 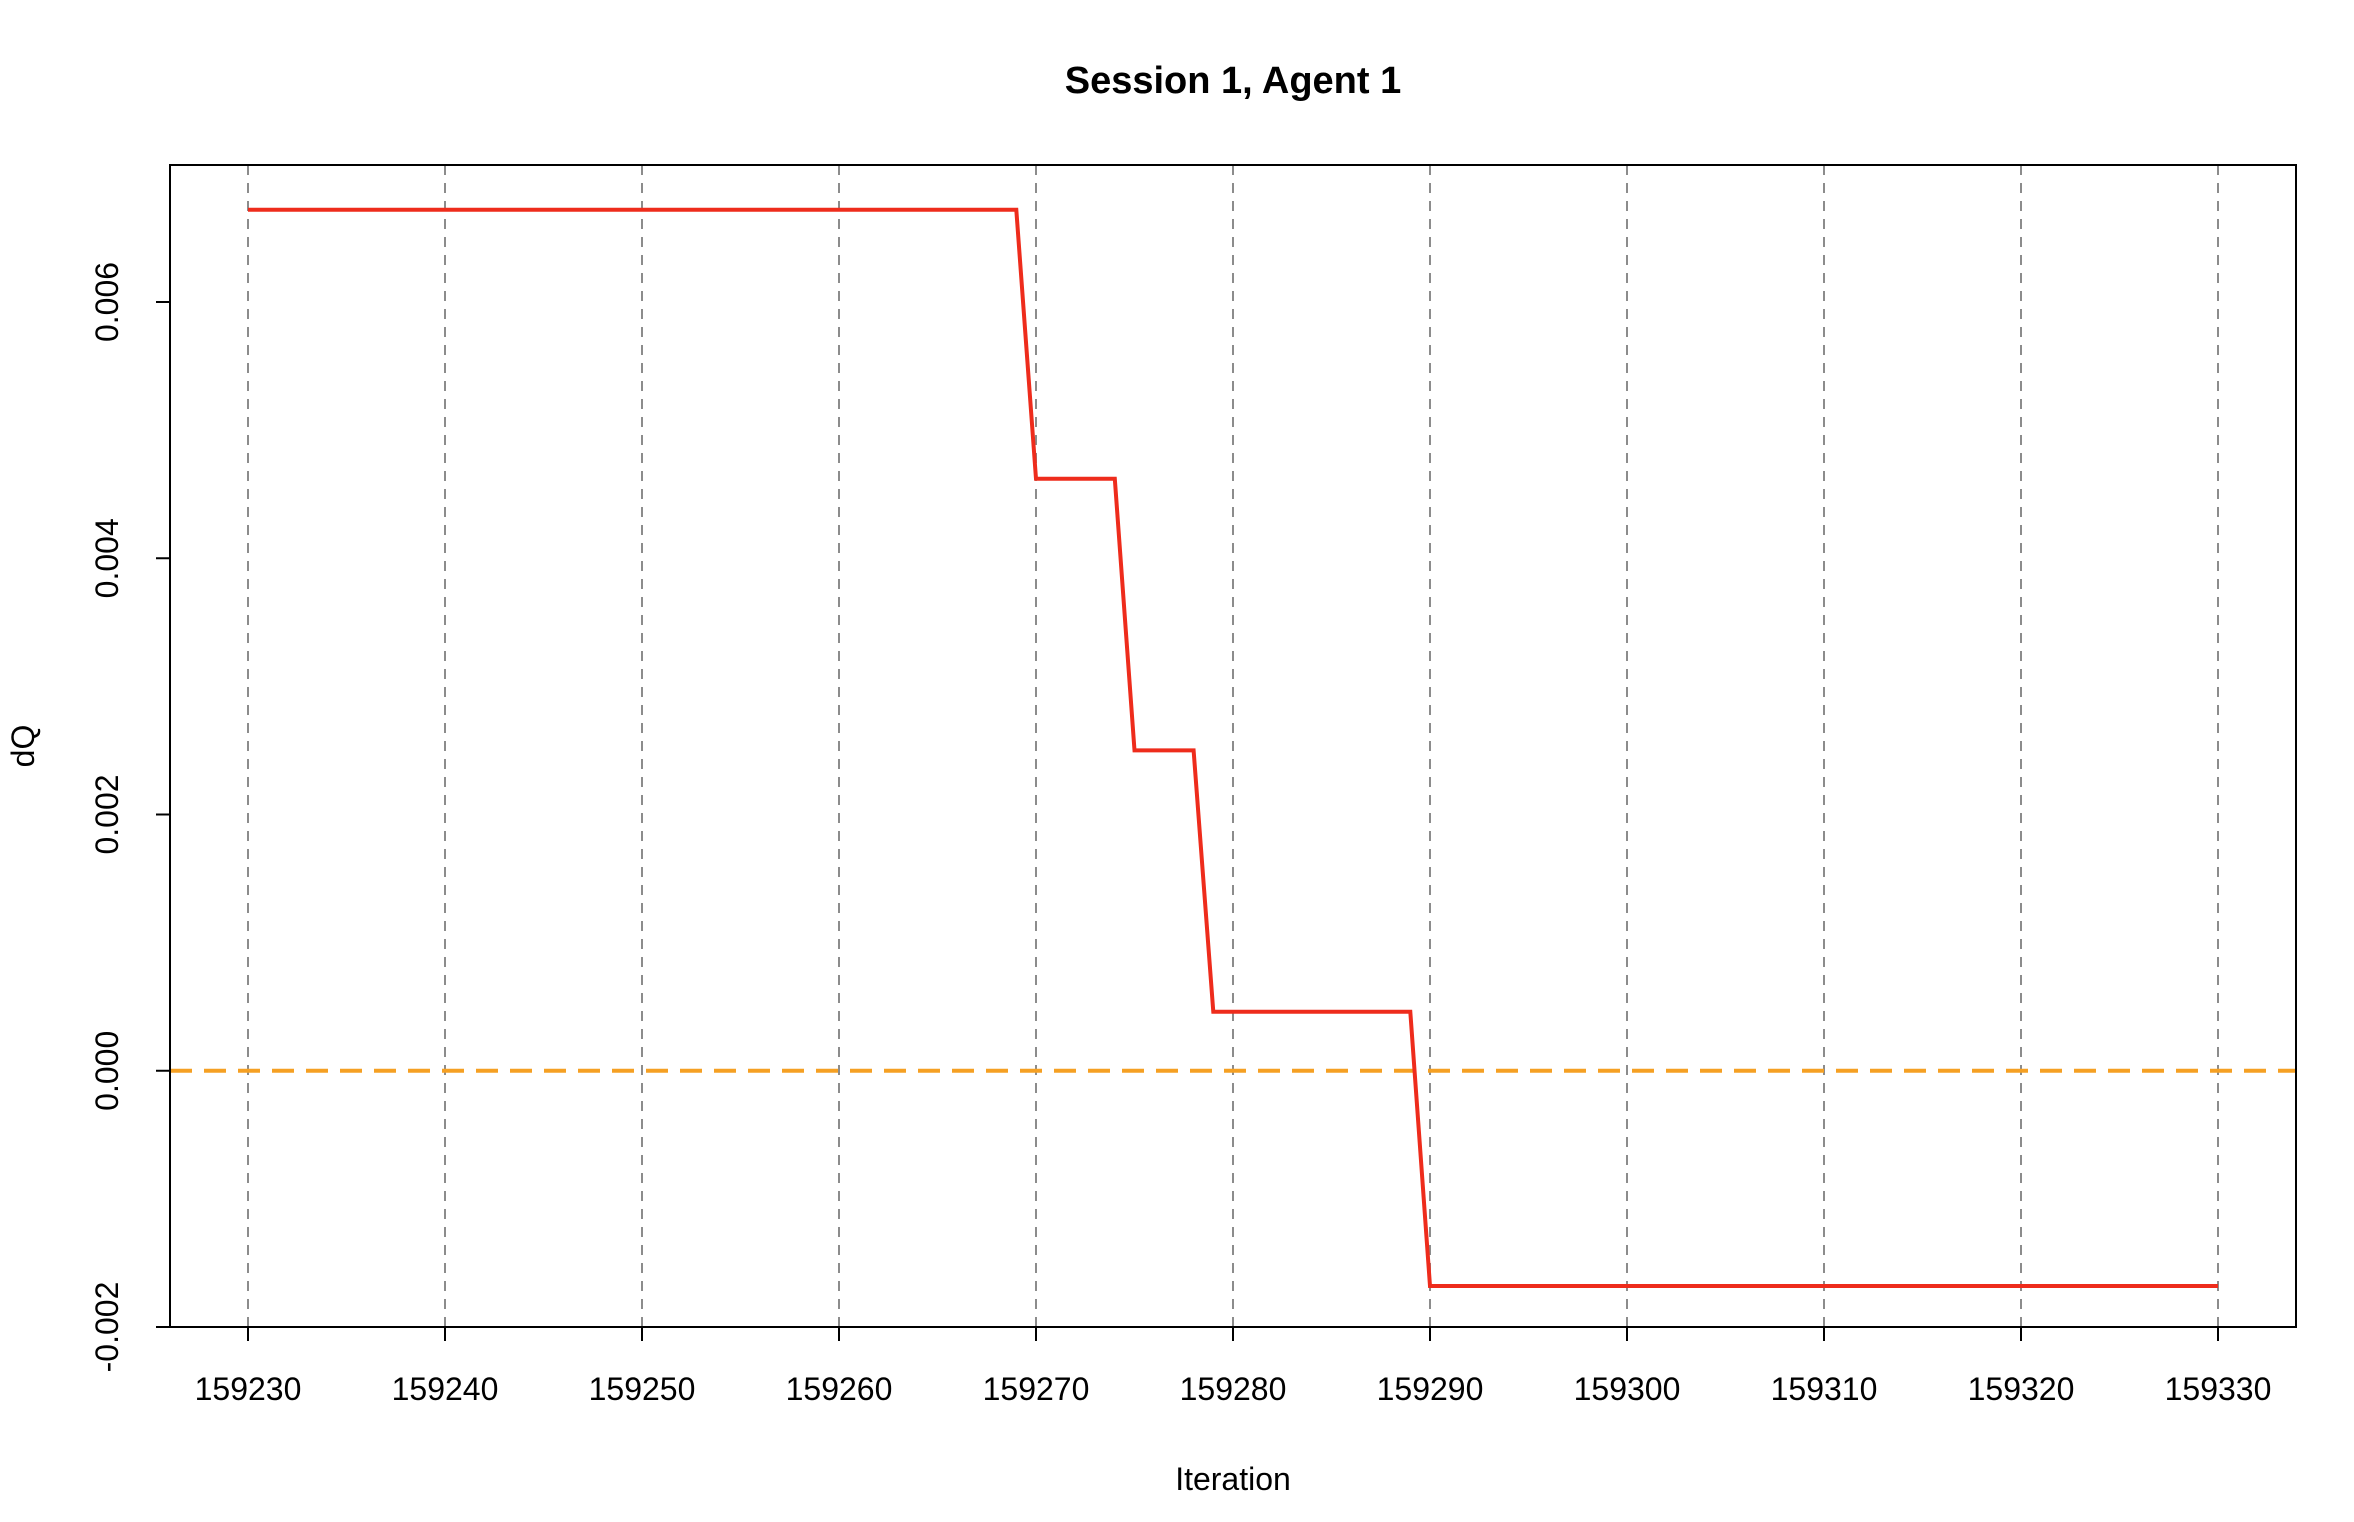 What do you see at coordinates (839, 1389) in the screenshot?
I see `x-tick-label: 159260` at bounding box center [839, 1389].